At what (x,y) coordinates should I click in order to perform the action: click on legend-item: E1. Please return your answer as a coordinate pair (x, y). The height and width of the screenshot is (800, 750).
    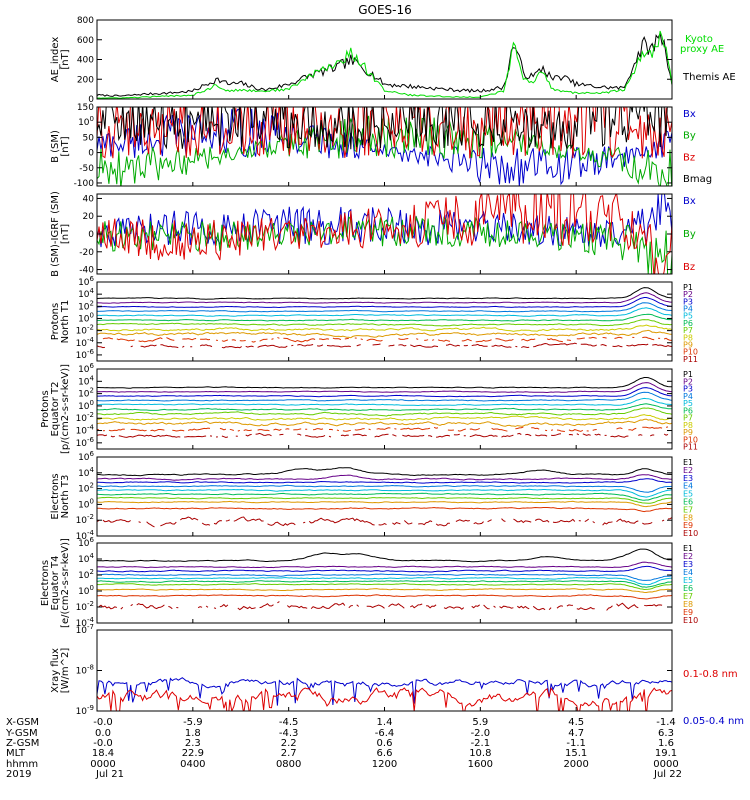
    Looking at the image, I should click on (688, 548).